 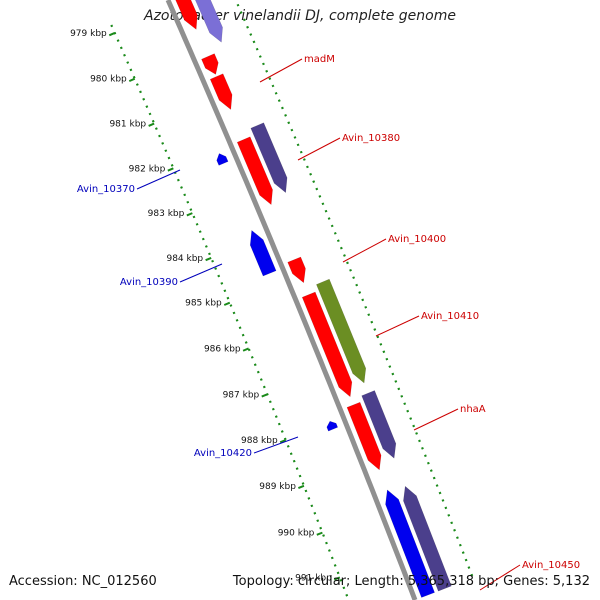 What do you see at coordinates (313, 578) in the screenshot?
I see `tick-label: 991 kbp` at bounding box center [313, 578].